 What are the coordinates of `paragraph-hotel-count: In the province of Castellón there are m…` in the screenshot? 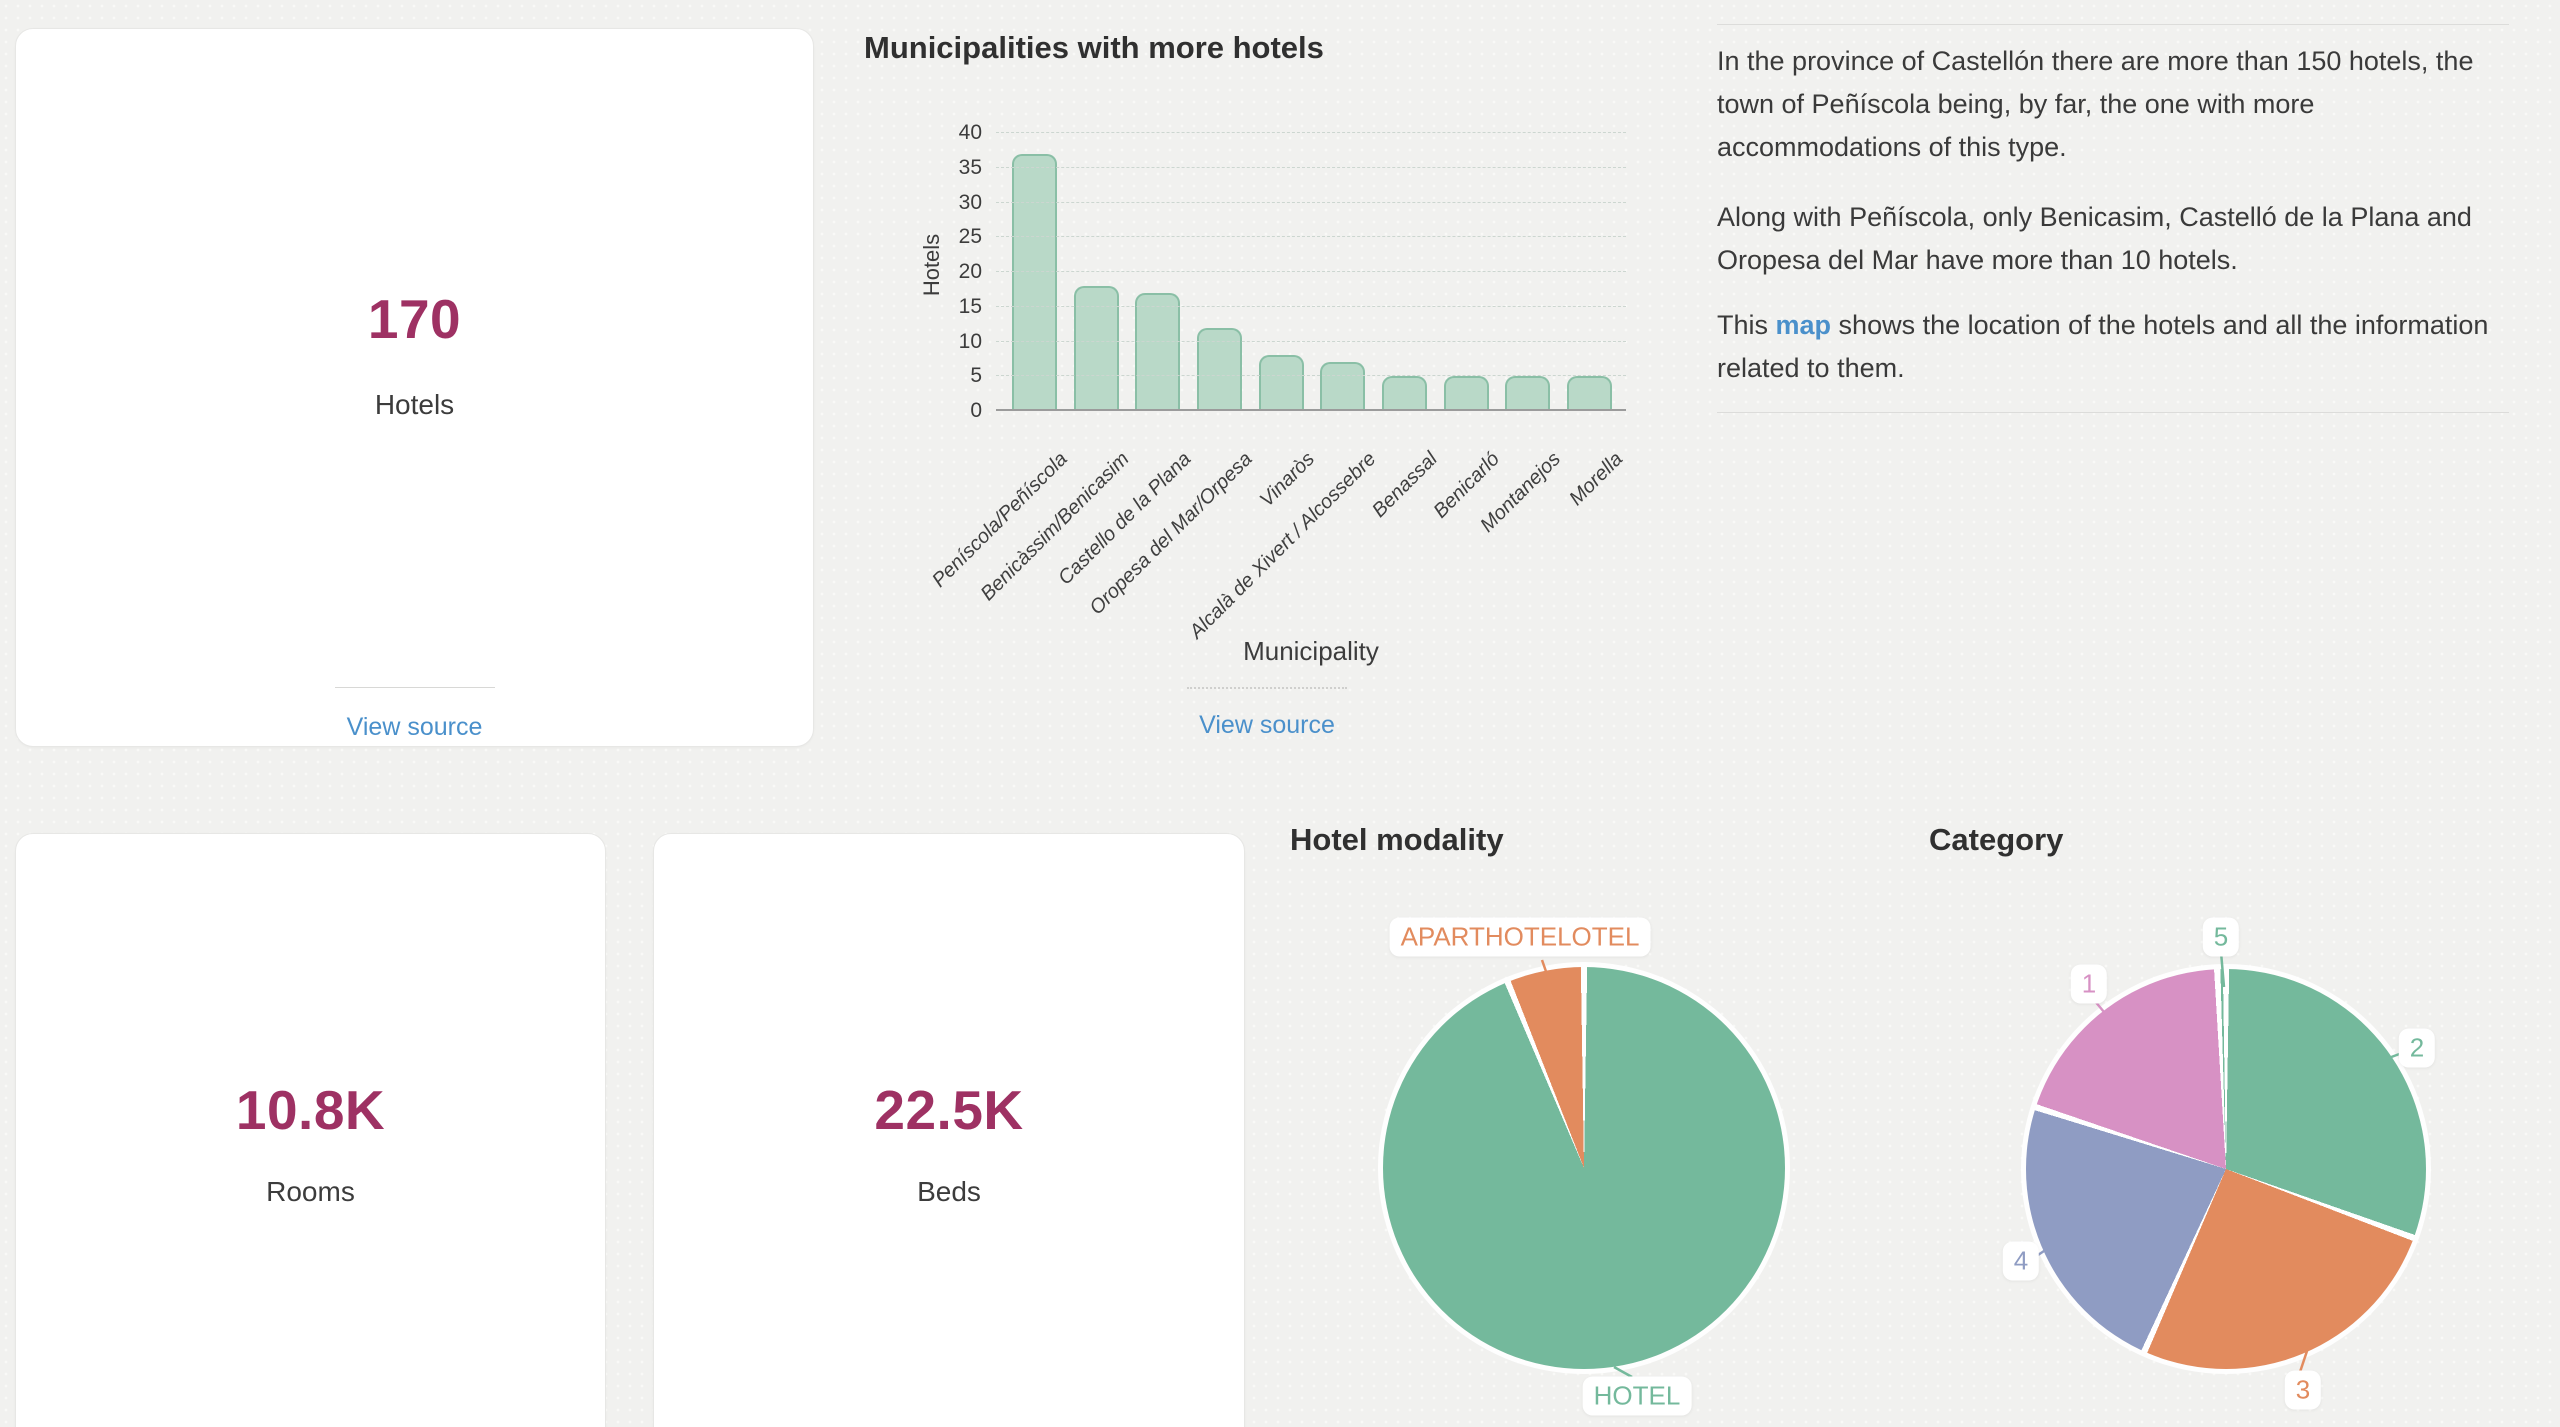 It's located at (2095, 104).